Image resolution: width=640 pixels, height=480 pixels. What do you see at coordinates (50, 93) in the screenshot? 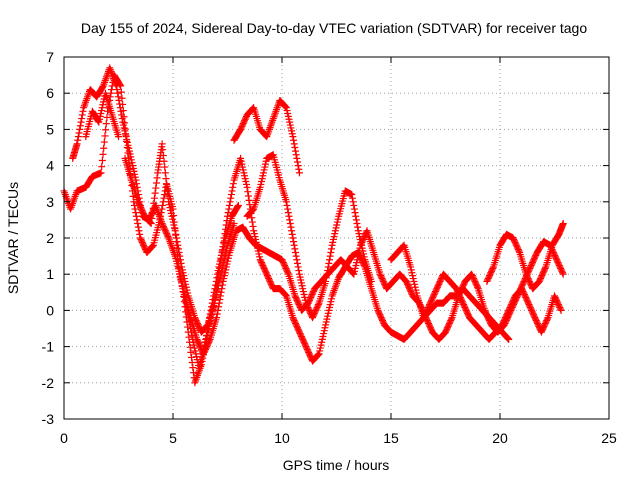
I see `y-tick-label: 6` at bounding box center [50, 93].